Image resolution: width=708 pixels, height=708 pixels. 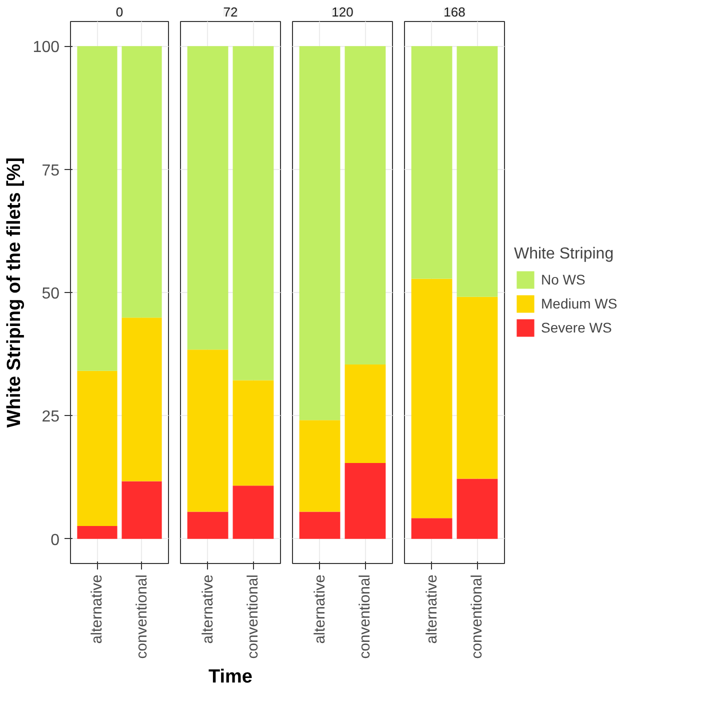 I want to click on y-axis-title: White Striping of the filets [%], so click(x=14, y=292).